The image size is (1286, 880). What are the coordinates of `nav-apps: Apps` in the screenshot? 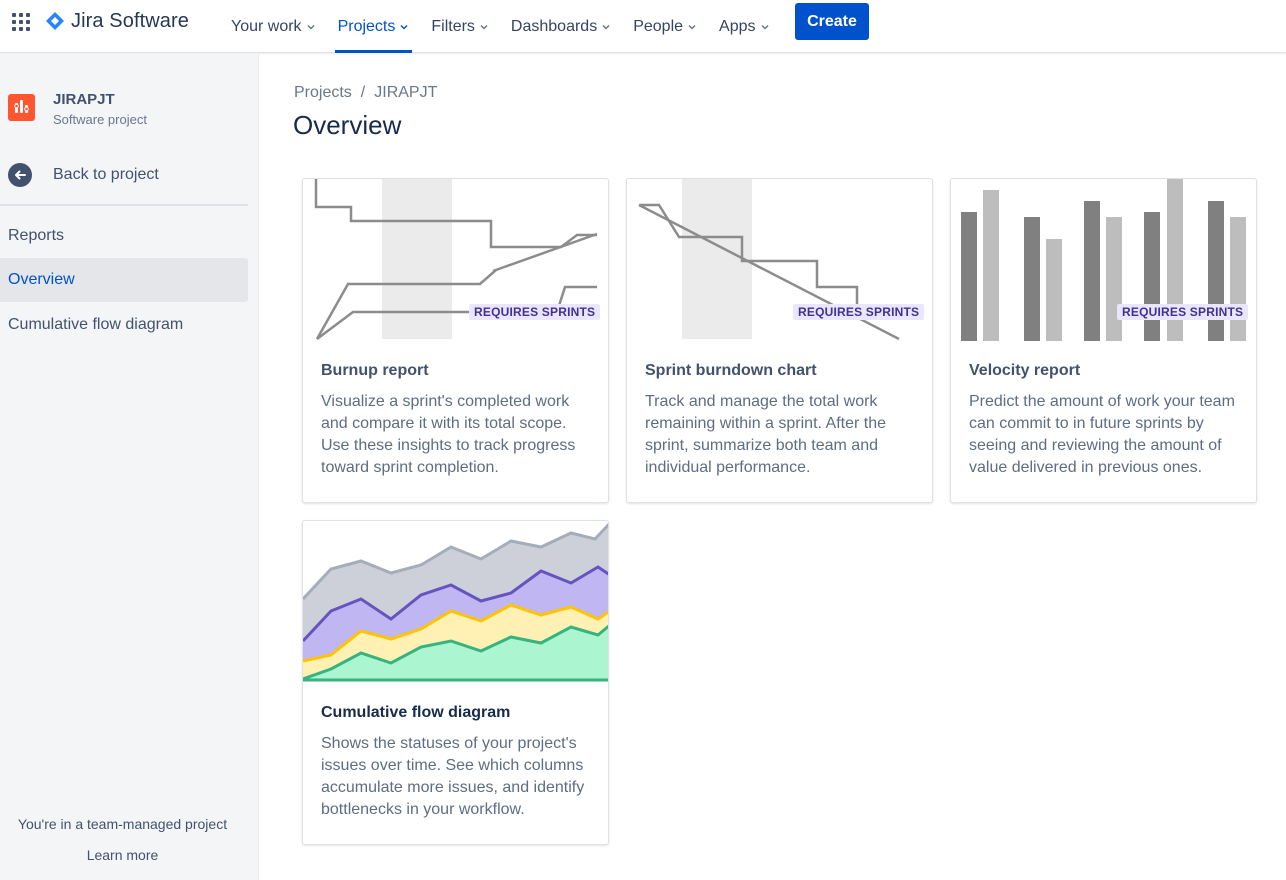 It's located at (744, 26).